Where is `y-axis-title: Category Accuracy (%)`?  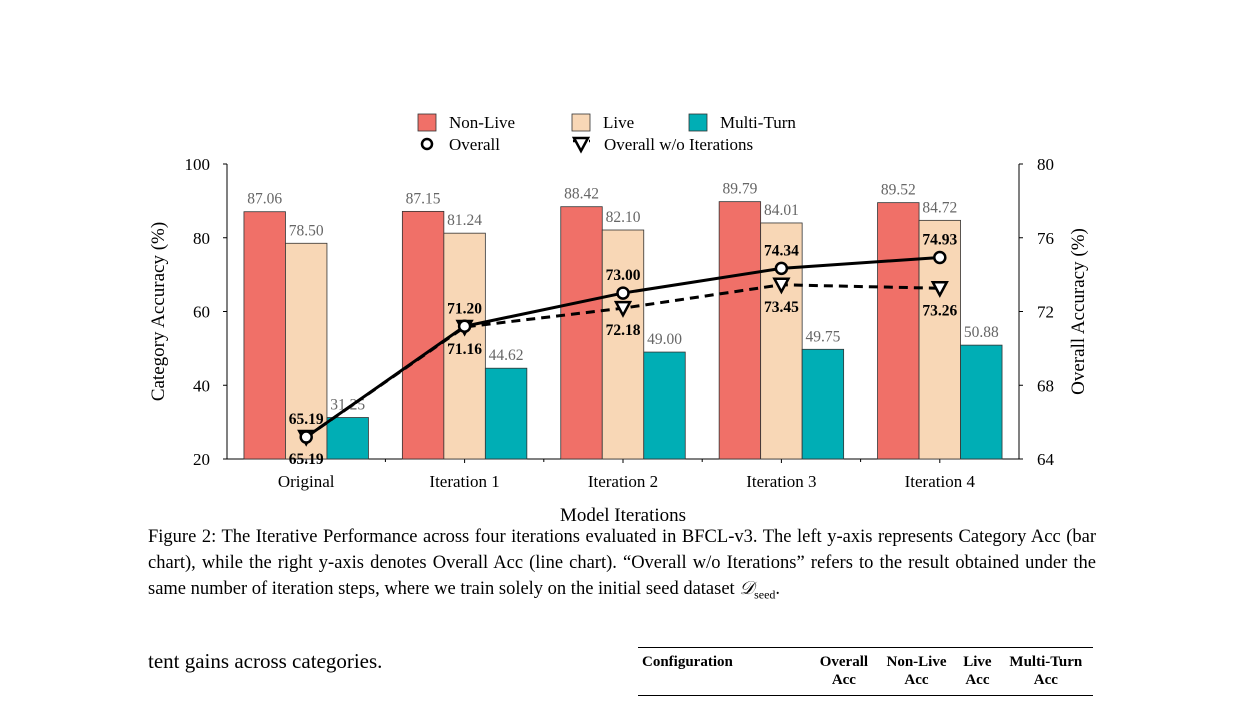
y-axis-title: Category Accuracy (%) is located at coordinates (158, 311).